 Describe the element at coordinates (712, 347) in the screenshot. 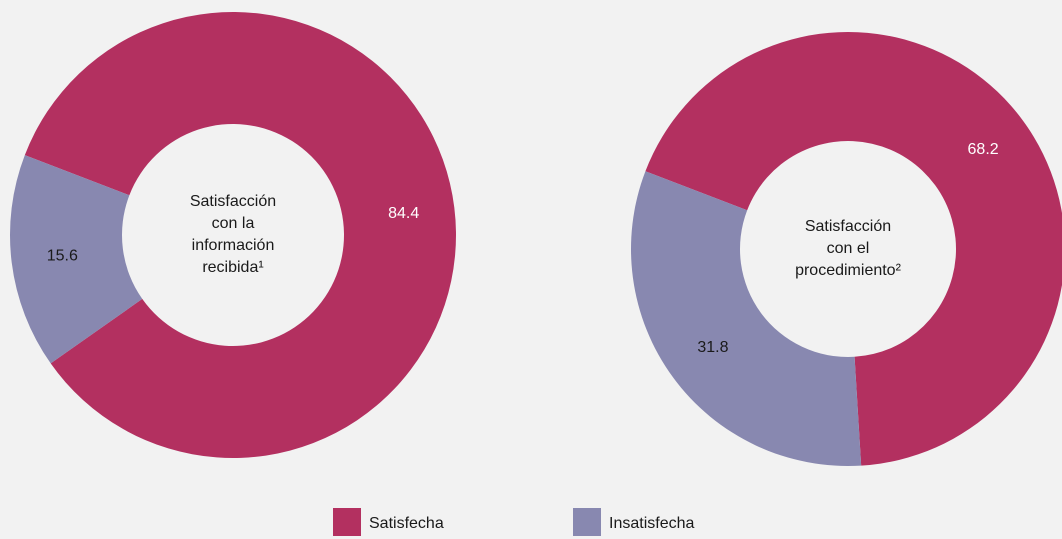

I see `value-label: 31.8` at that location.